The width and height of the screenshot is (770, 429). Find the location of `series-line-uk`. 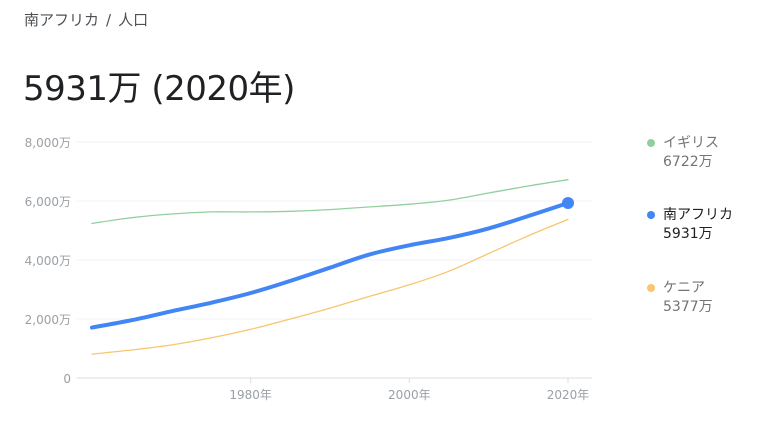

series-line-uk is located at coordinates (330, 202).